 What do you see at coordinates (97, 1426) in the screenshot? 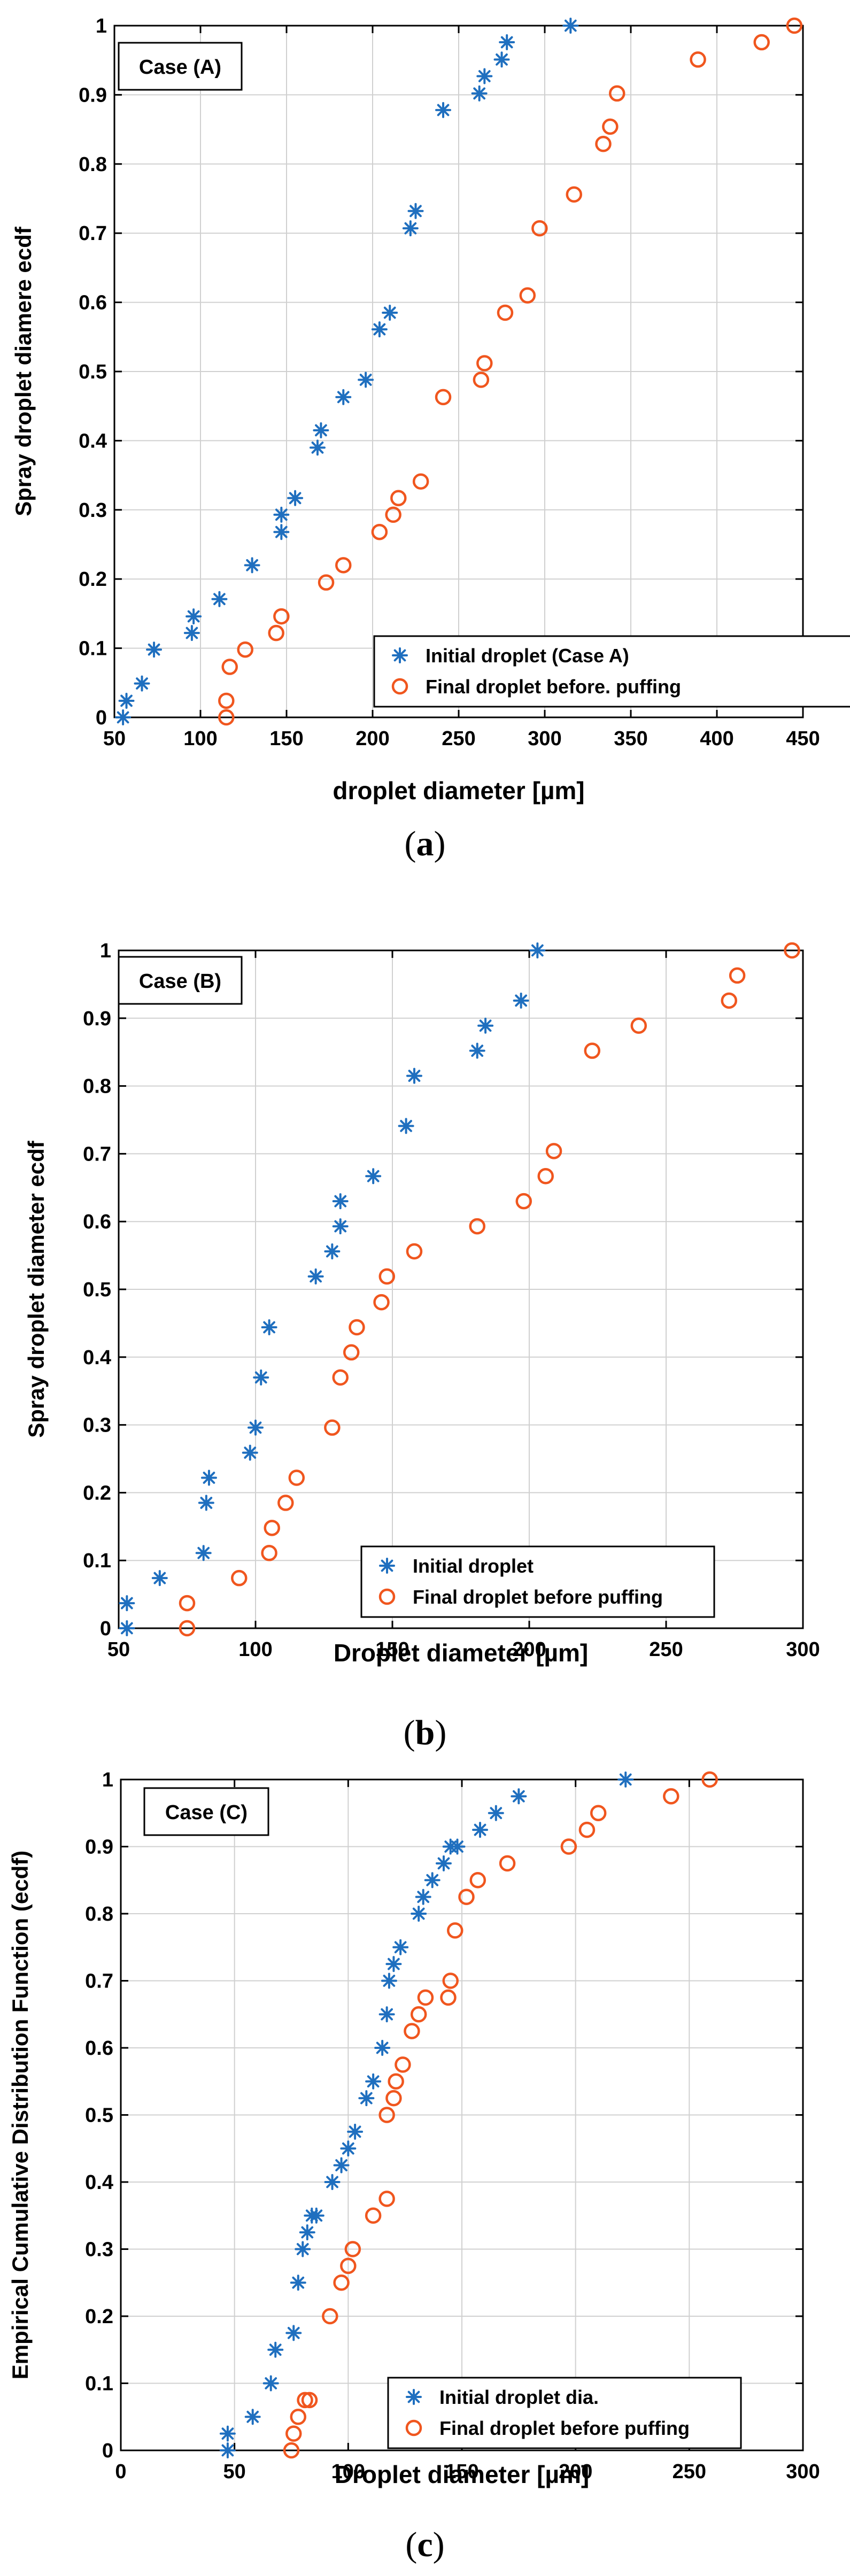
I see `y-tick-label: 0.3` at bounding box center [97, 1426].